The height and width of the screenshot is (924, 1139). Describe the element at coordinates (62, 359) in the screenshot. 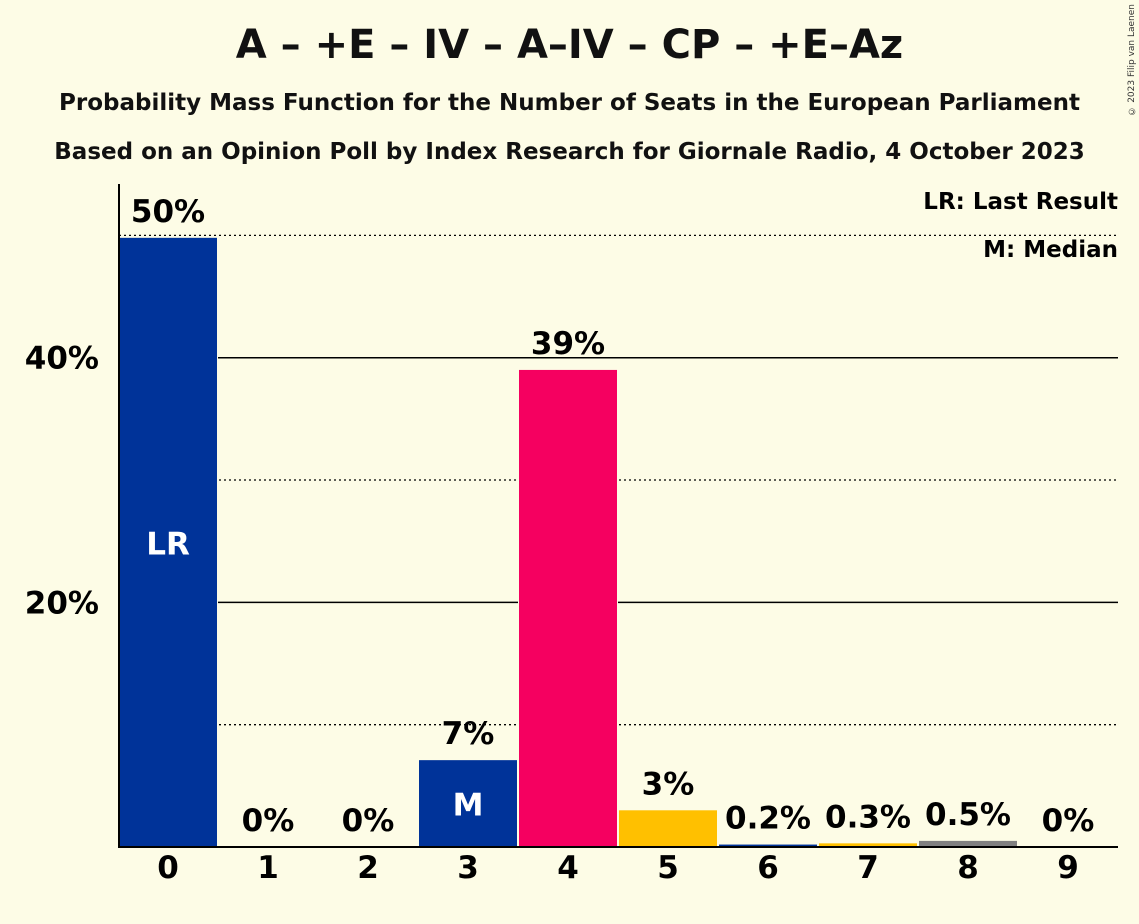

I see `y-tick-label: 40%` at that location.